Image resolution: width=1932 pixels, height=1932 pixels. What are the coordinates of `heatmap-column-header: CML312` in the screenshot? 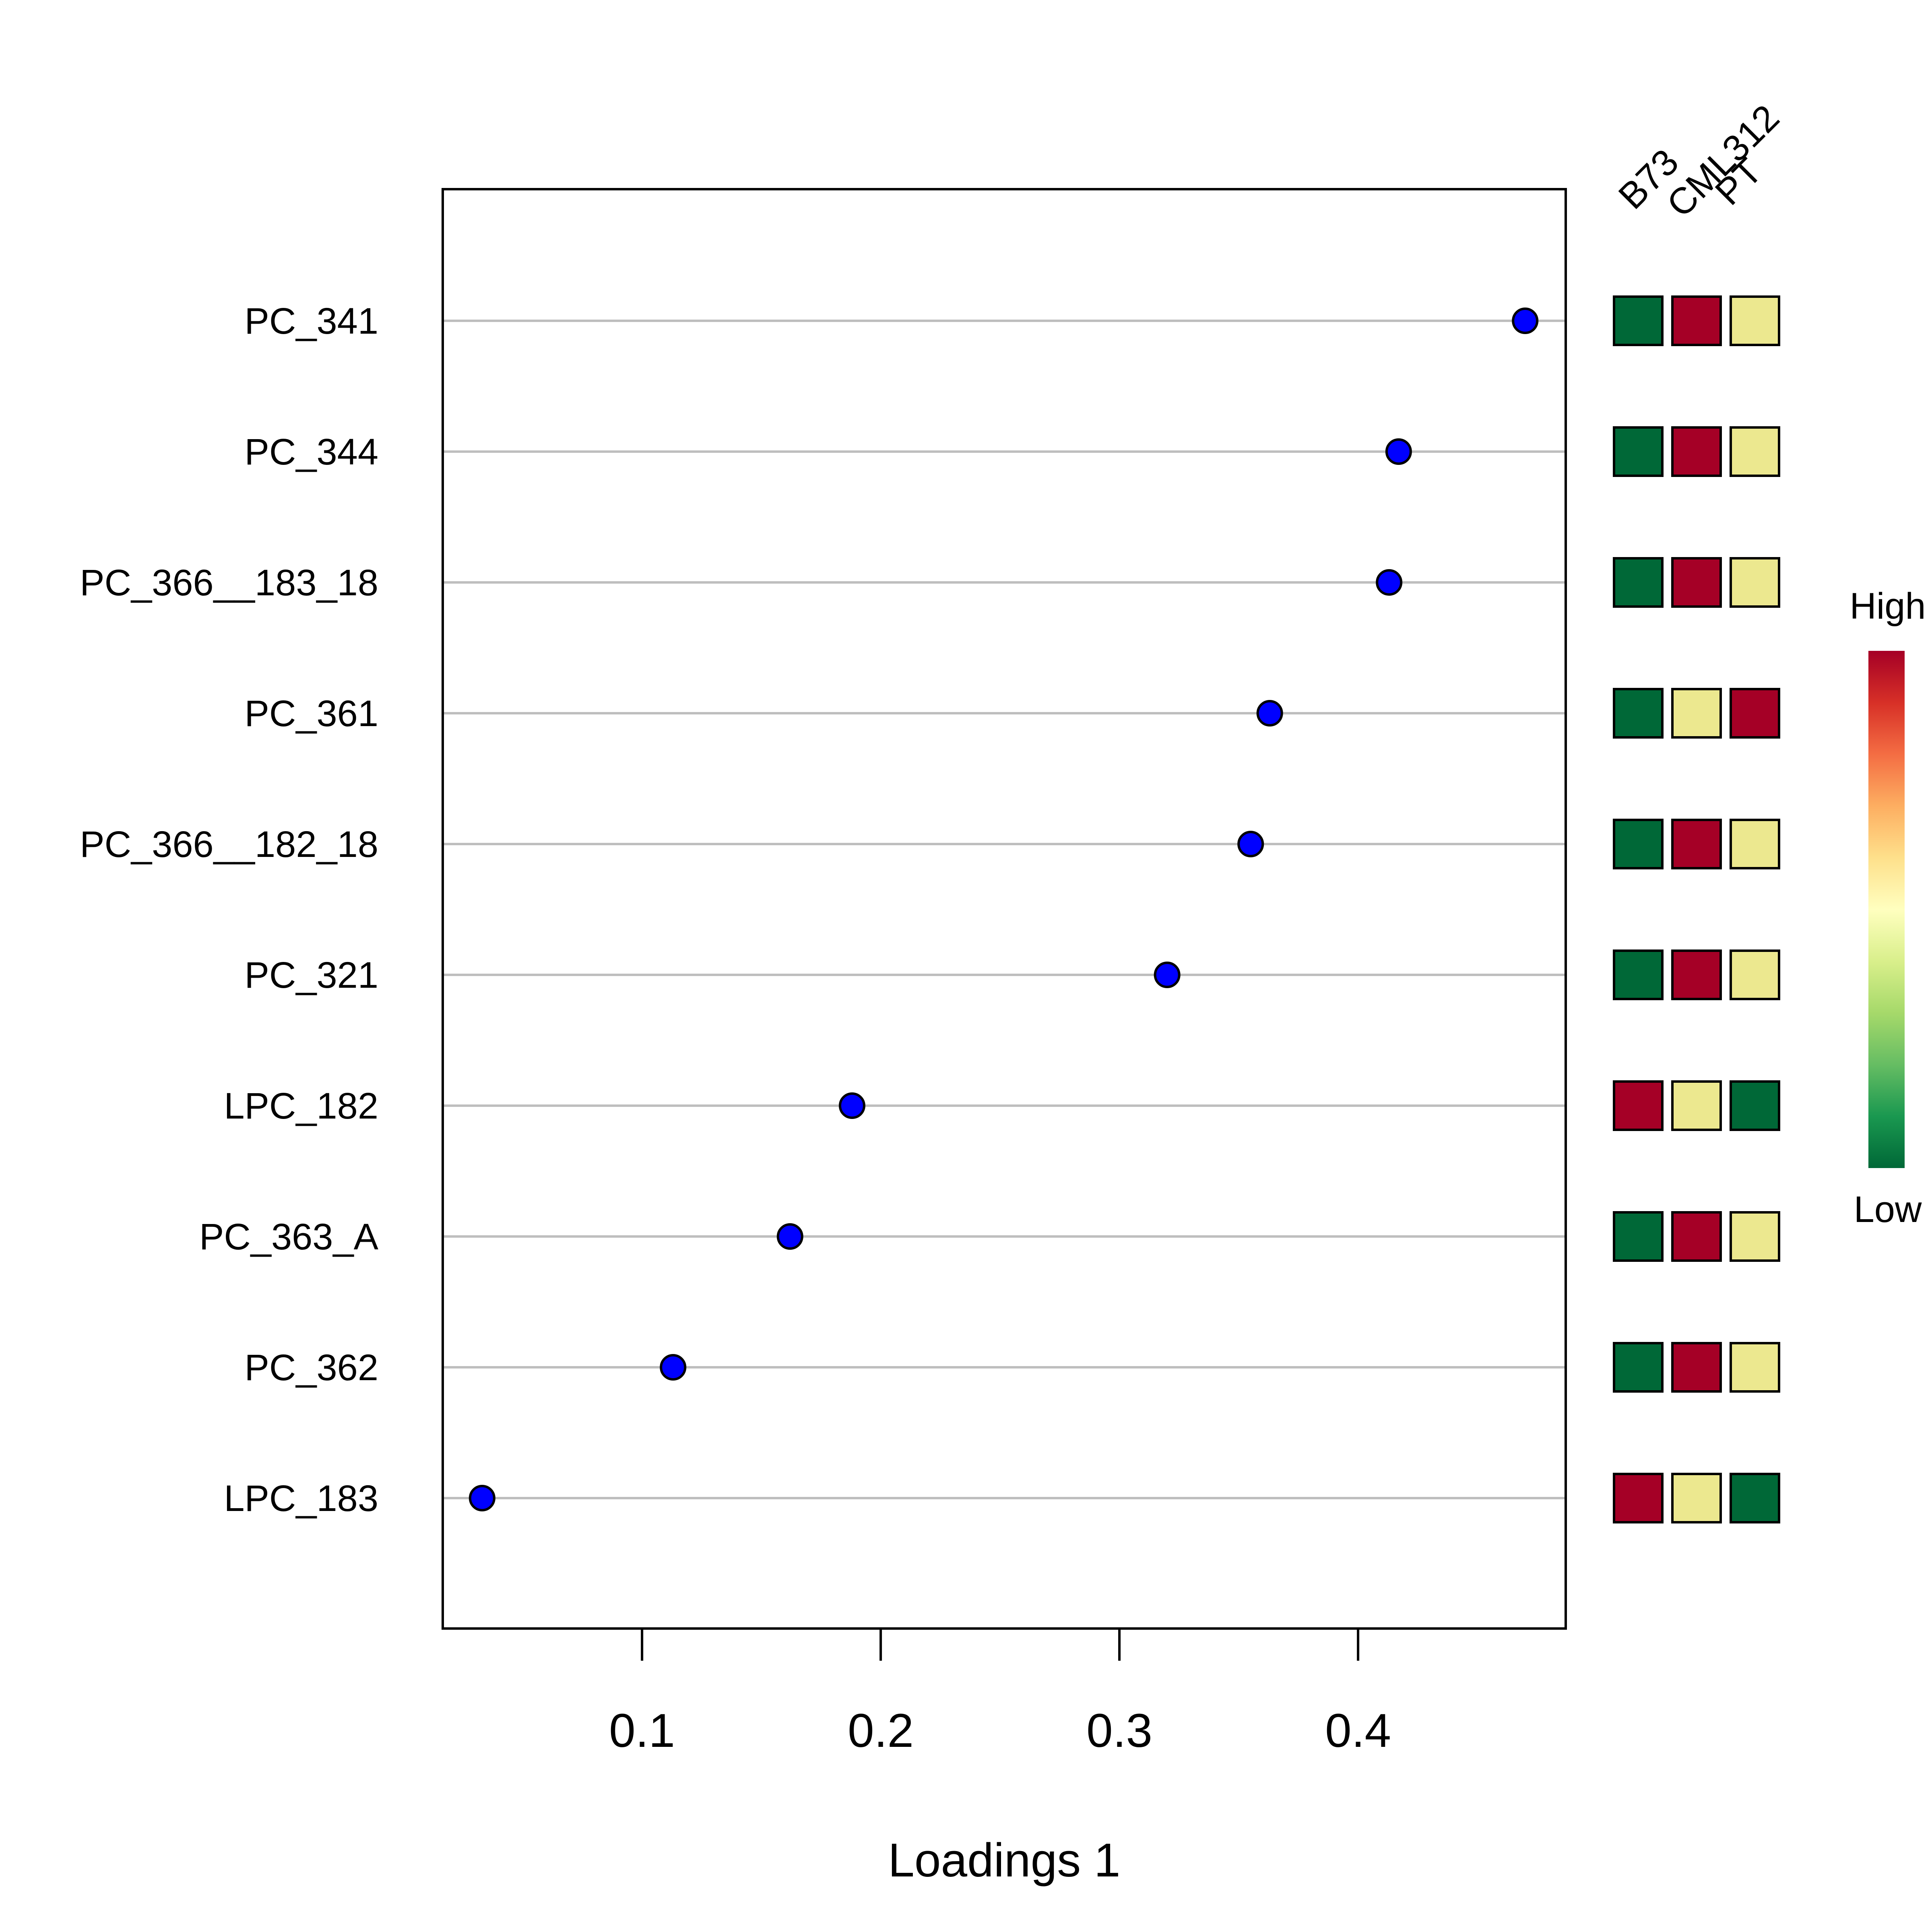 It's located at (1723, 161).